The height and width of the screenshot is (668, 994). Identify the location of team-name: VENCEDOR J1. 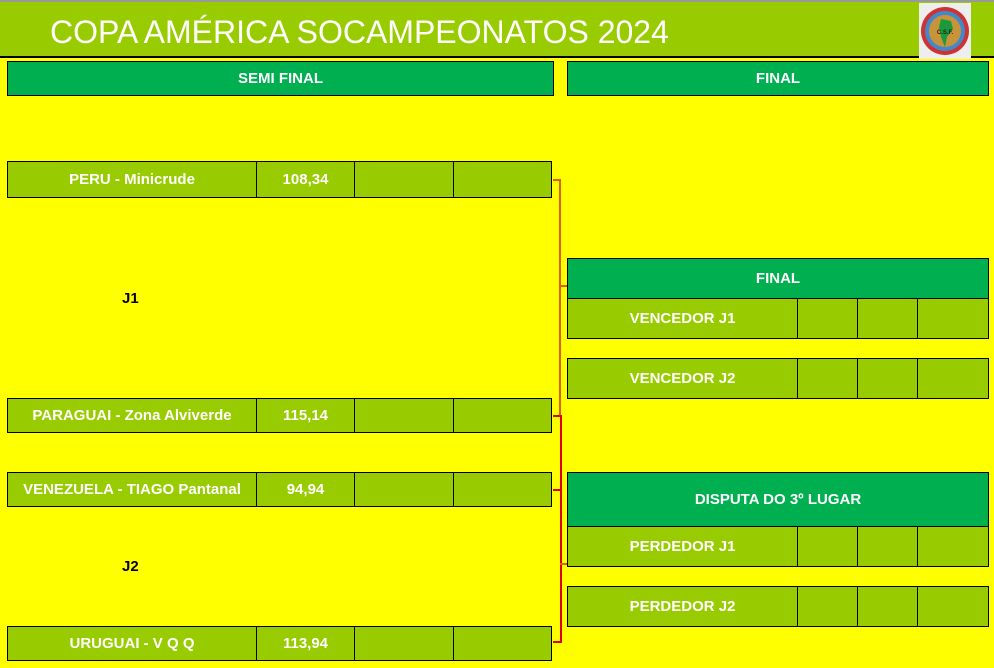
(682, 318).